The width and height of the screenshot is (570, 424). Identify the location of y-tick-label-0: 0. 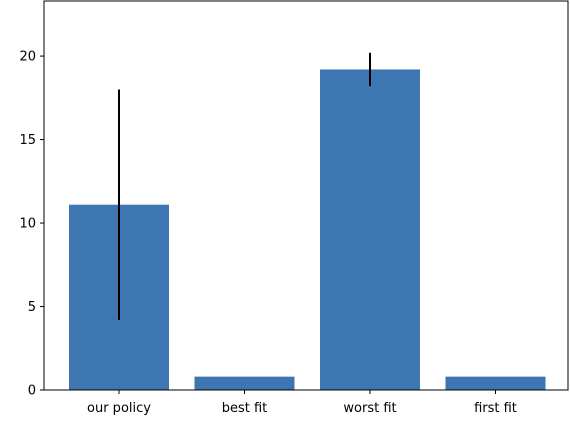
(32, 391).